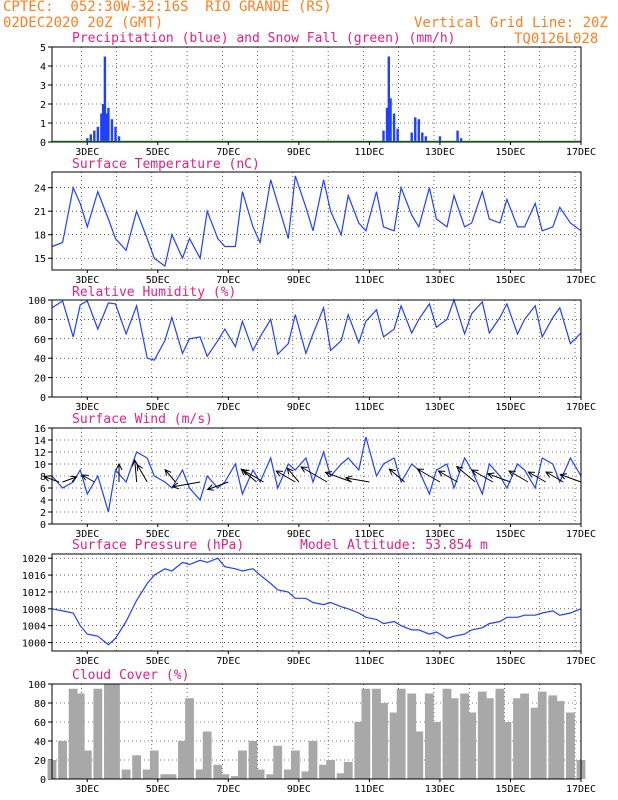  I want to click on precip-ytick-label: 5, so click(43, 48).